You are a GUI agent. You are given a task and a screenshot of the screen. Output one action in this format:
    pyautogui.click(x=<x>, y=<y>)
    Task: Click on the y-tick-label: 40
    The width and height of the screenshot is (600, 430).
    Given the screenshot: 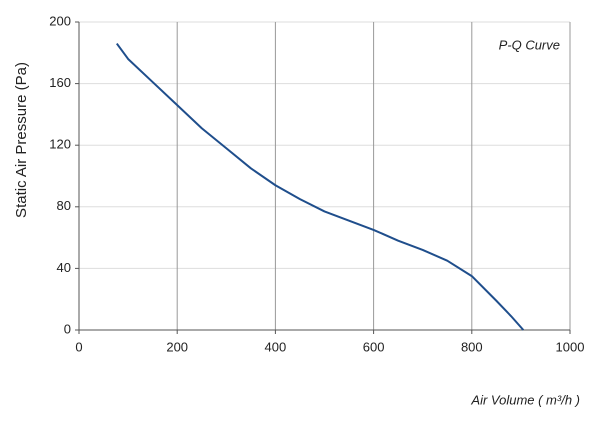 What is the action you would take?
    pyautogui.click(x=64, y=267)
    